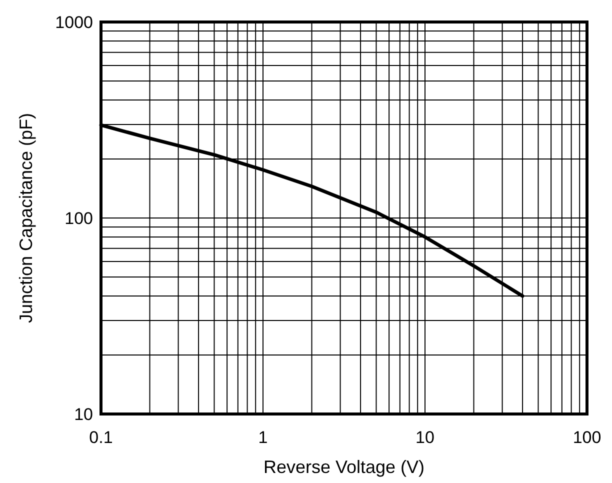  I want to click on y-tick-label: 100, so click(78, 218).